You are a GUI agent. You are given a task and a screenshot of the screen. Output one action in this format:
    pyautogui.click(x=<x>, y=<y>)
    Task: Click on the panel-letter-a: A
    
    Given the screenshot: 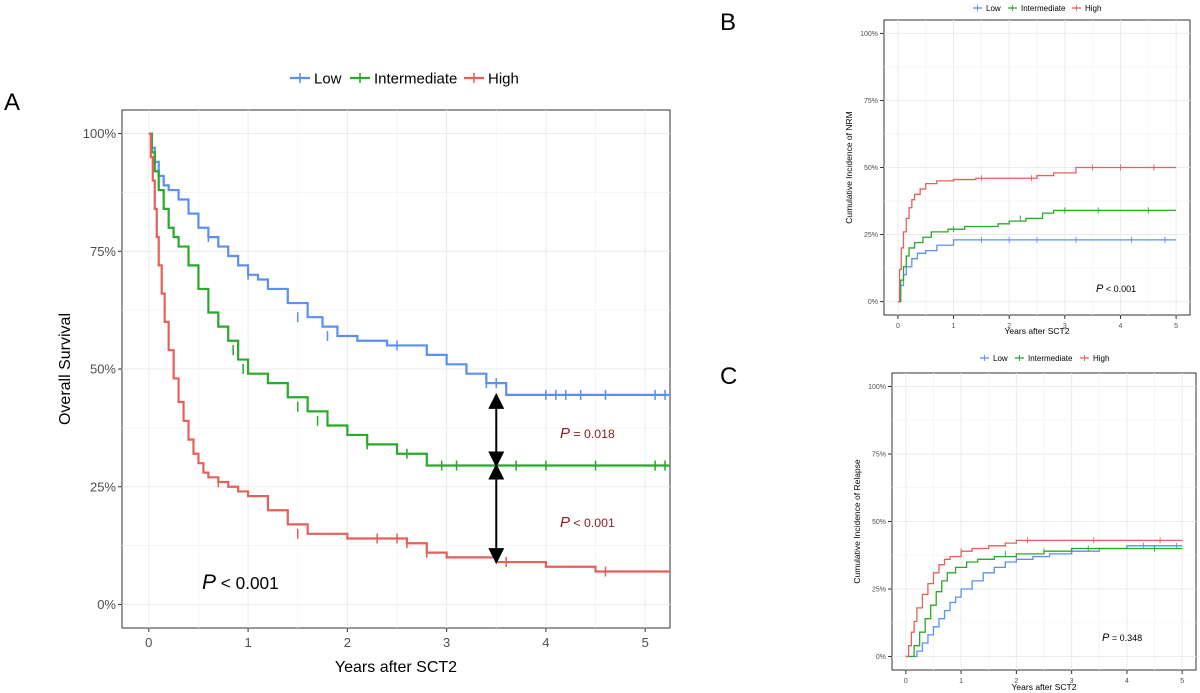 What is the action you would take?
    pyautogui.click(x=12, y=102)
    